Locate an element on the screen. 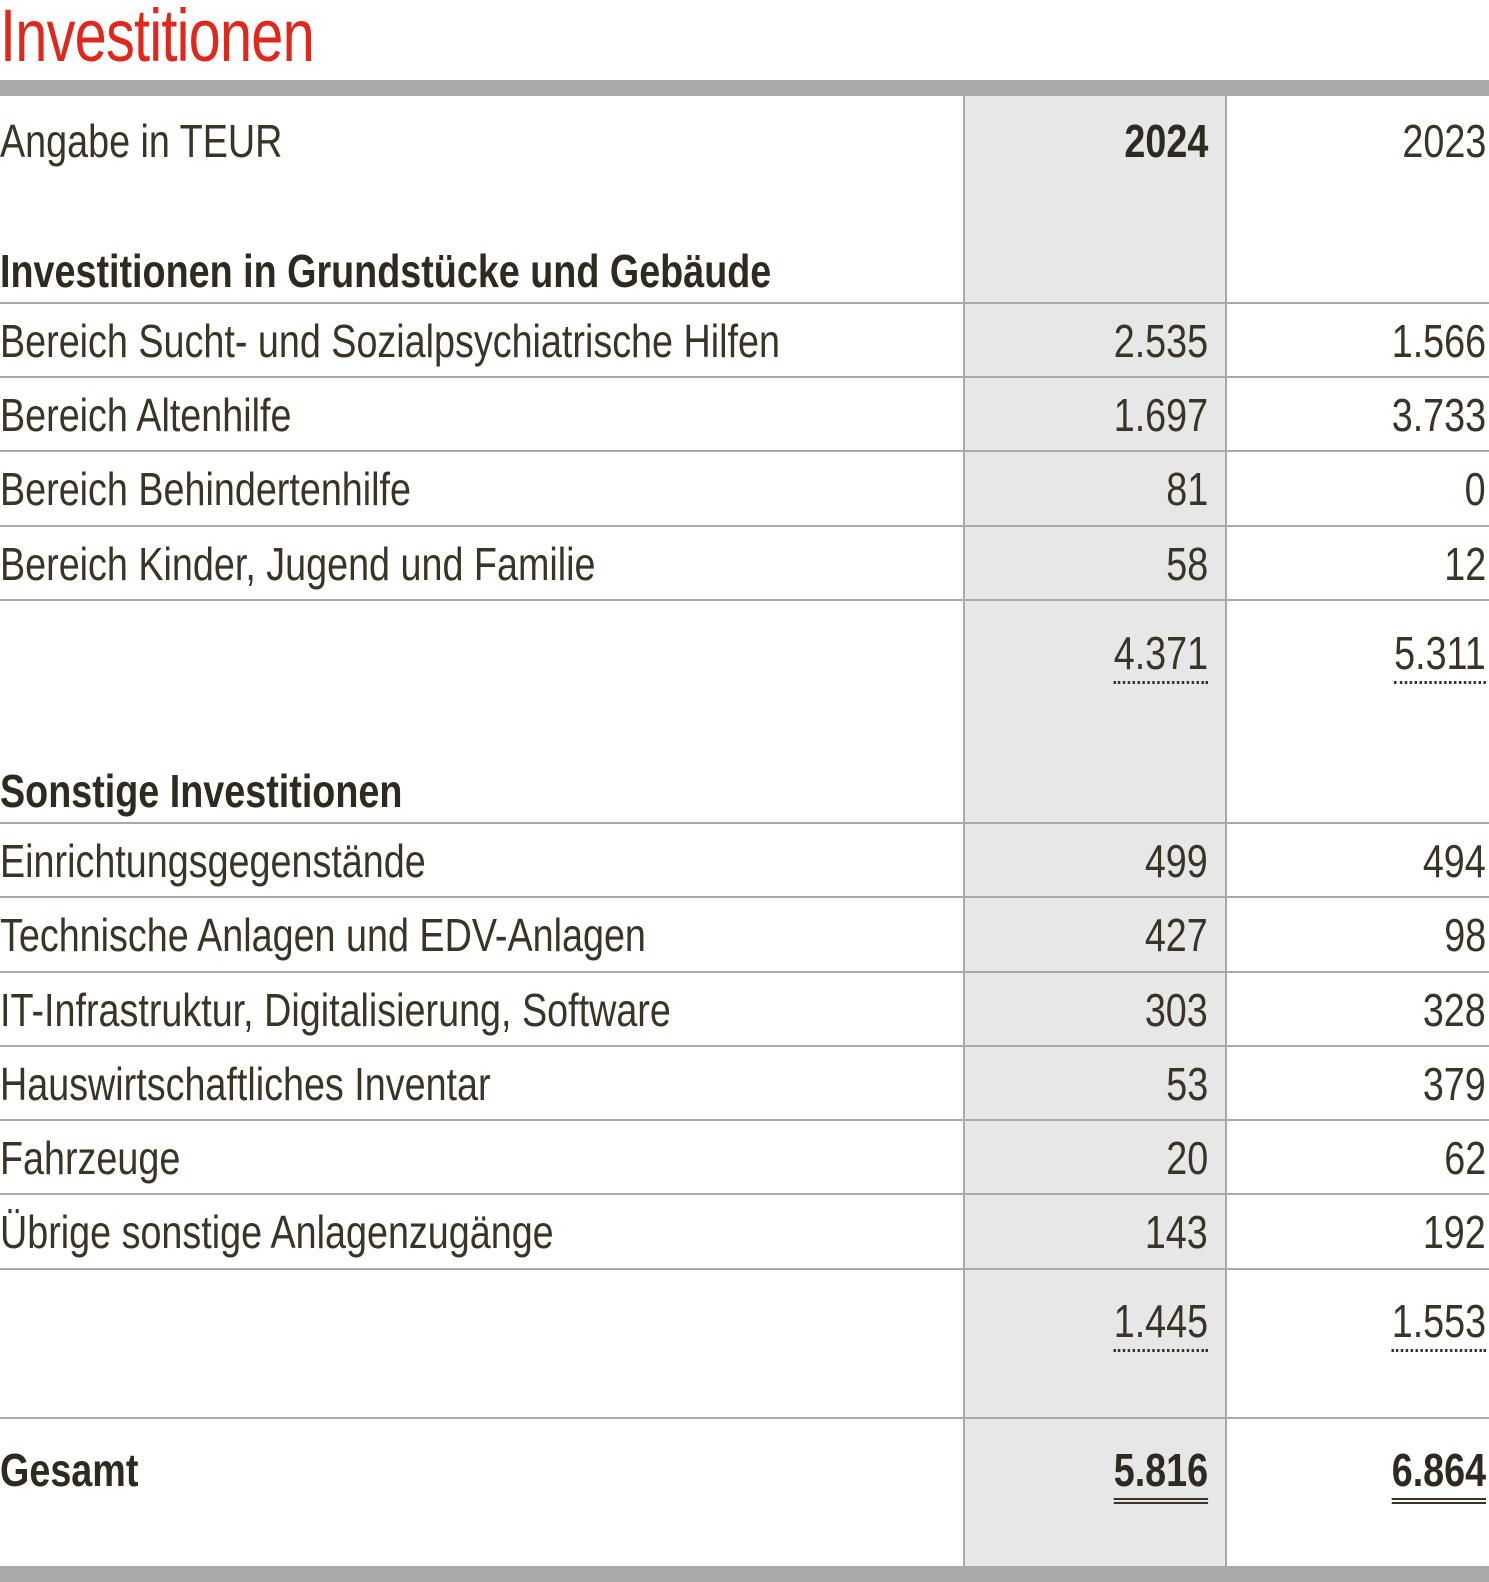 This screenshot has height=1582, width=1489. row-value-2023: 494 is located at coordinates (1454, 861).